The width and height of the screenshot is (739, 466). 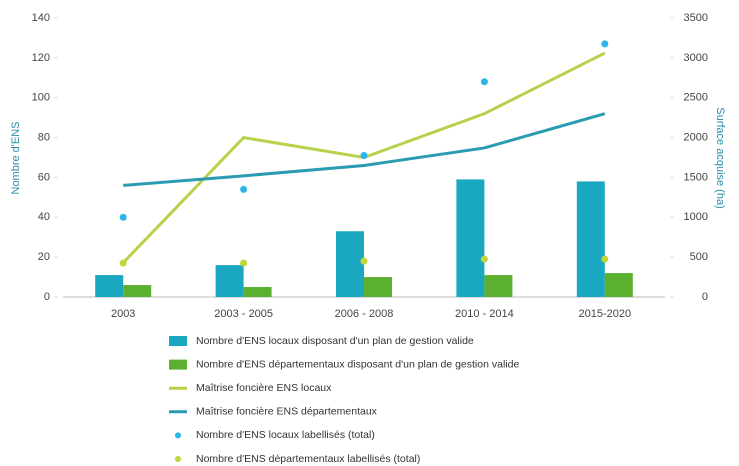 I want to click on x-tick-label: 2010 - 2014, so click(x=484, y=314).